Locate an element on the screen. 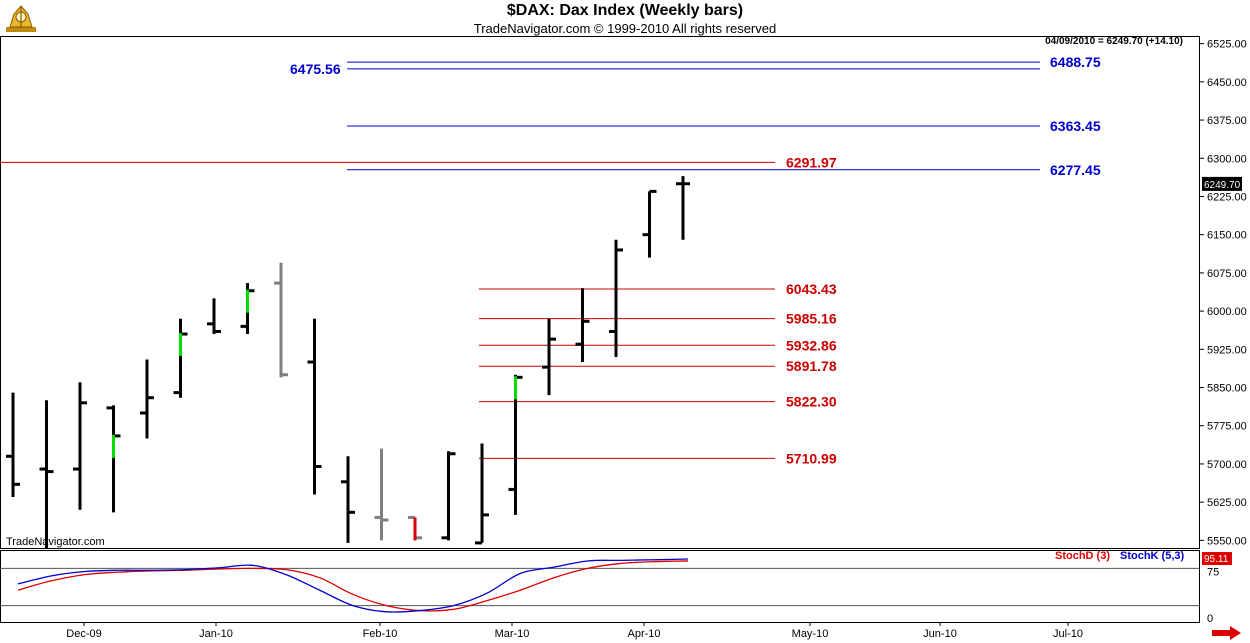  y-tick-label: 5625.00 is located at coordinates (1227, 503).